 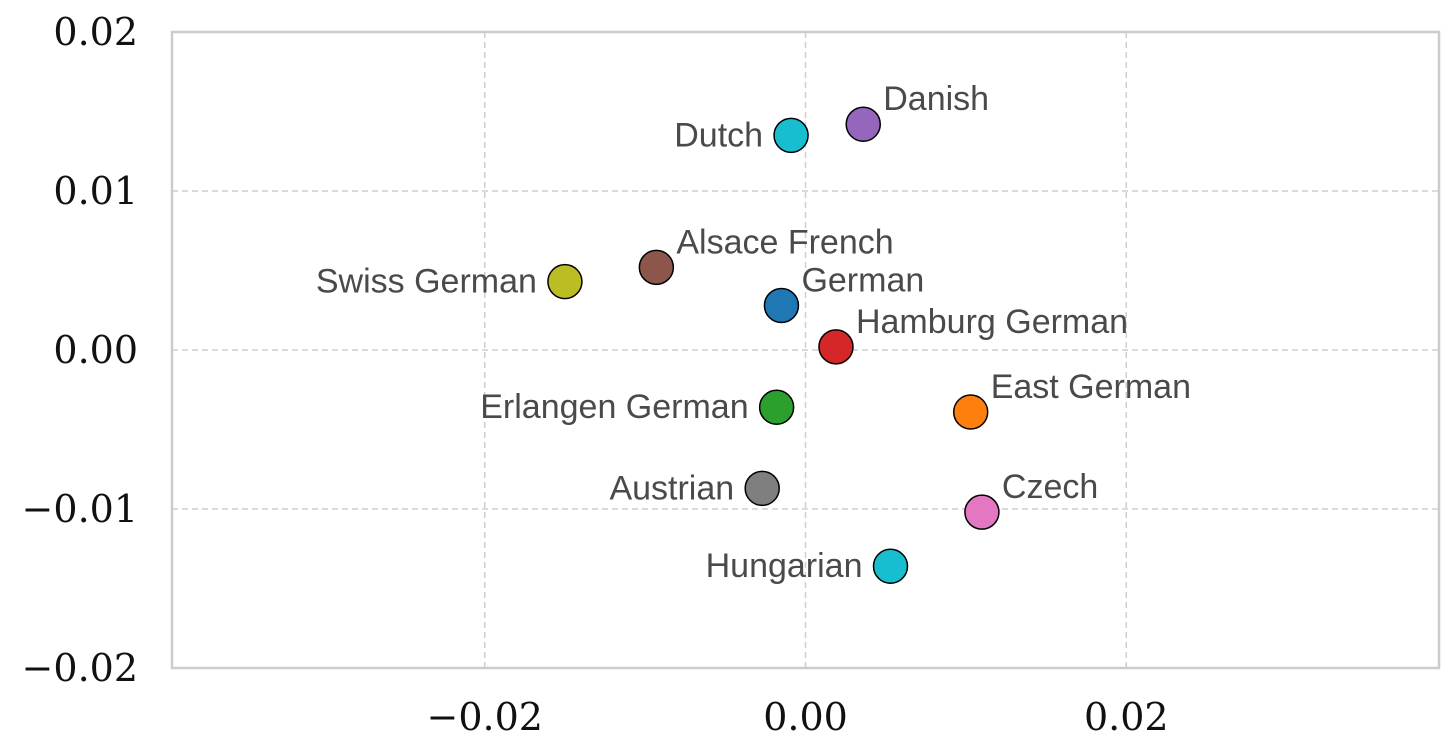 I want to click on y-tick-label: 0.00, so click(x=95, y=350).